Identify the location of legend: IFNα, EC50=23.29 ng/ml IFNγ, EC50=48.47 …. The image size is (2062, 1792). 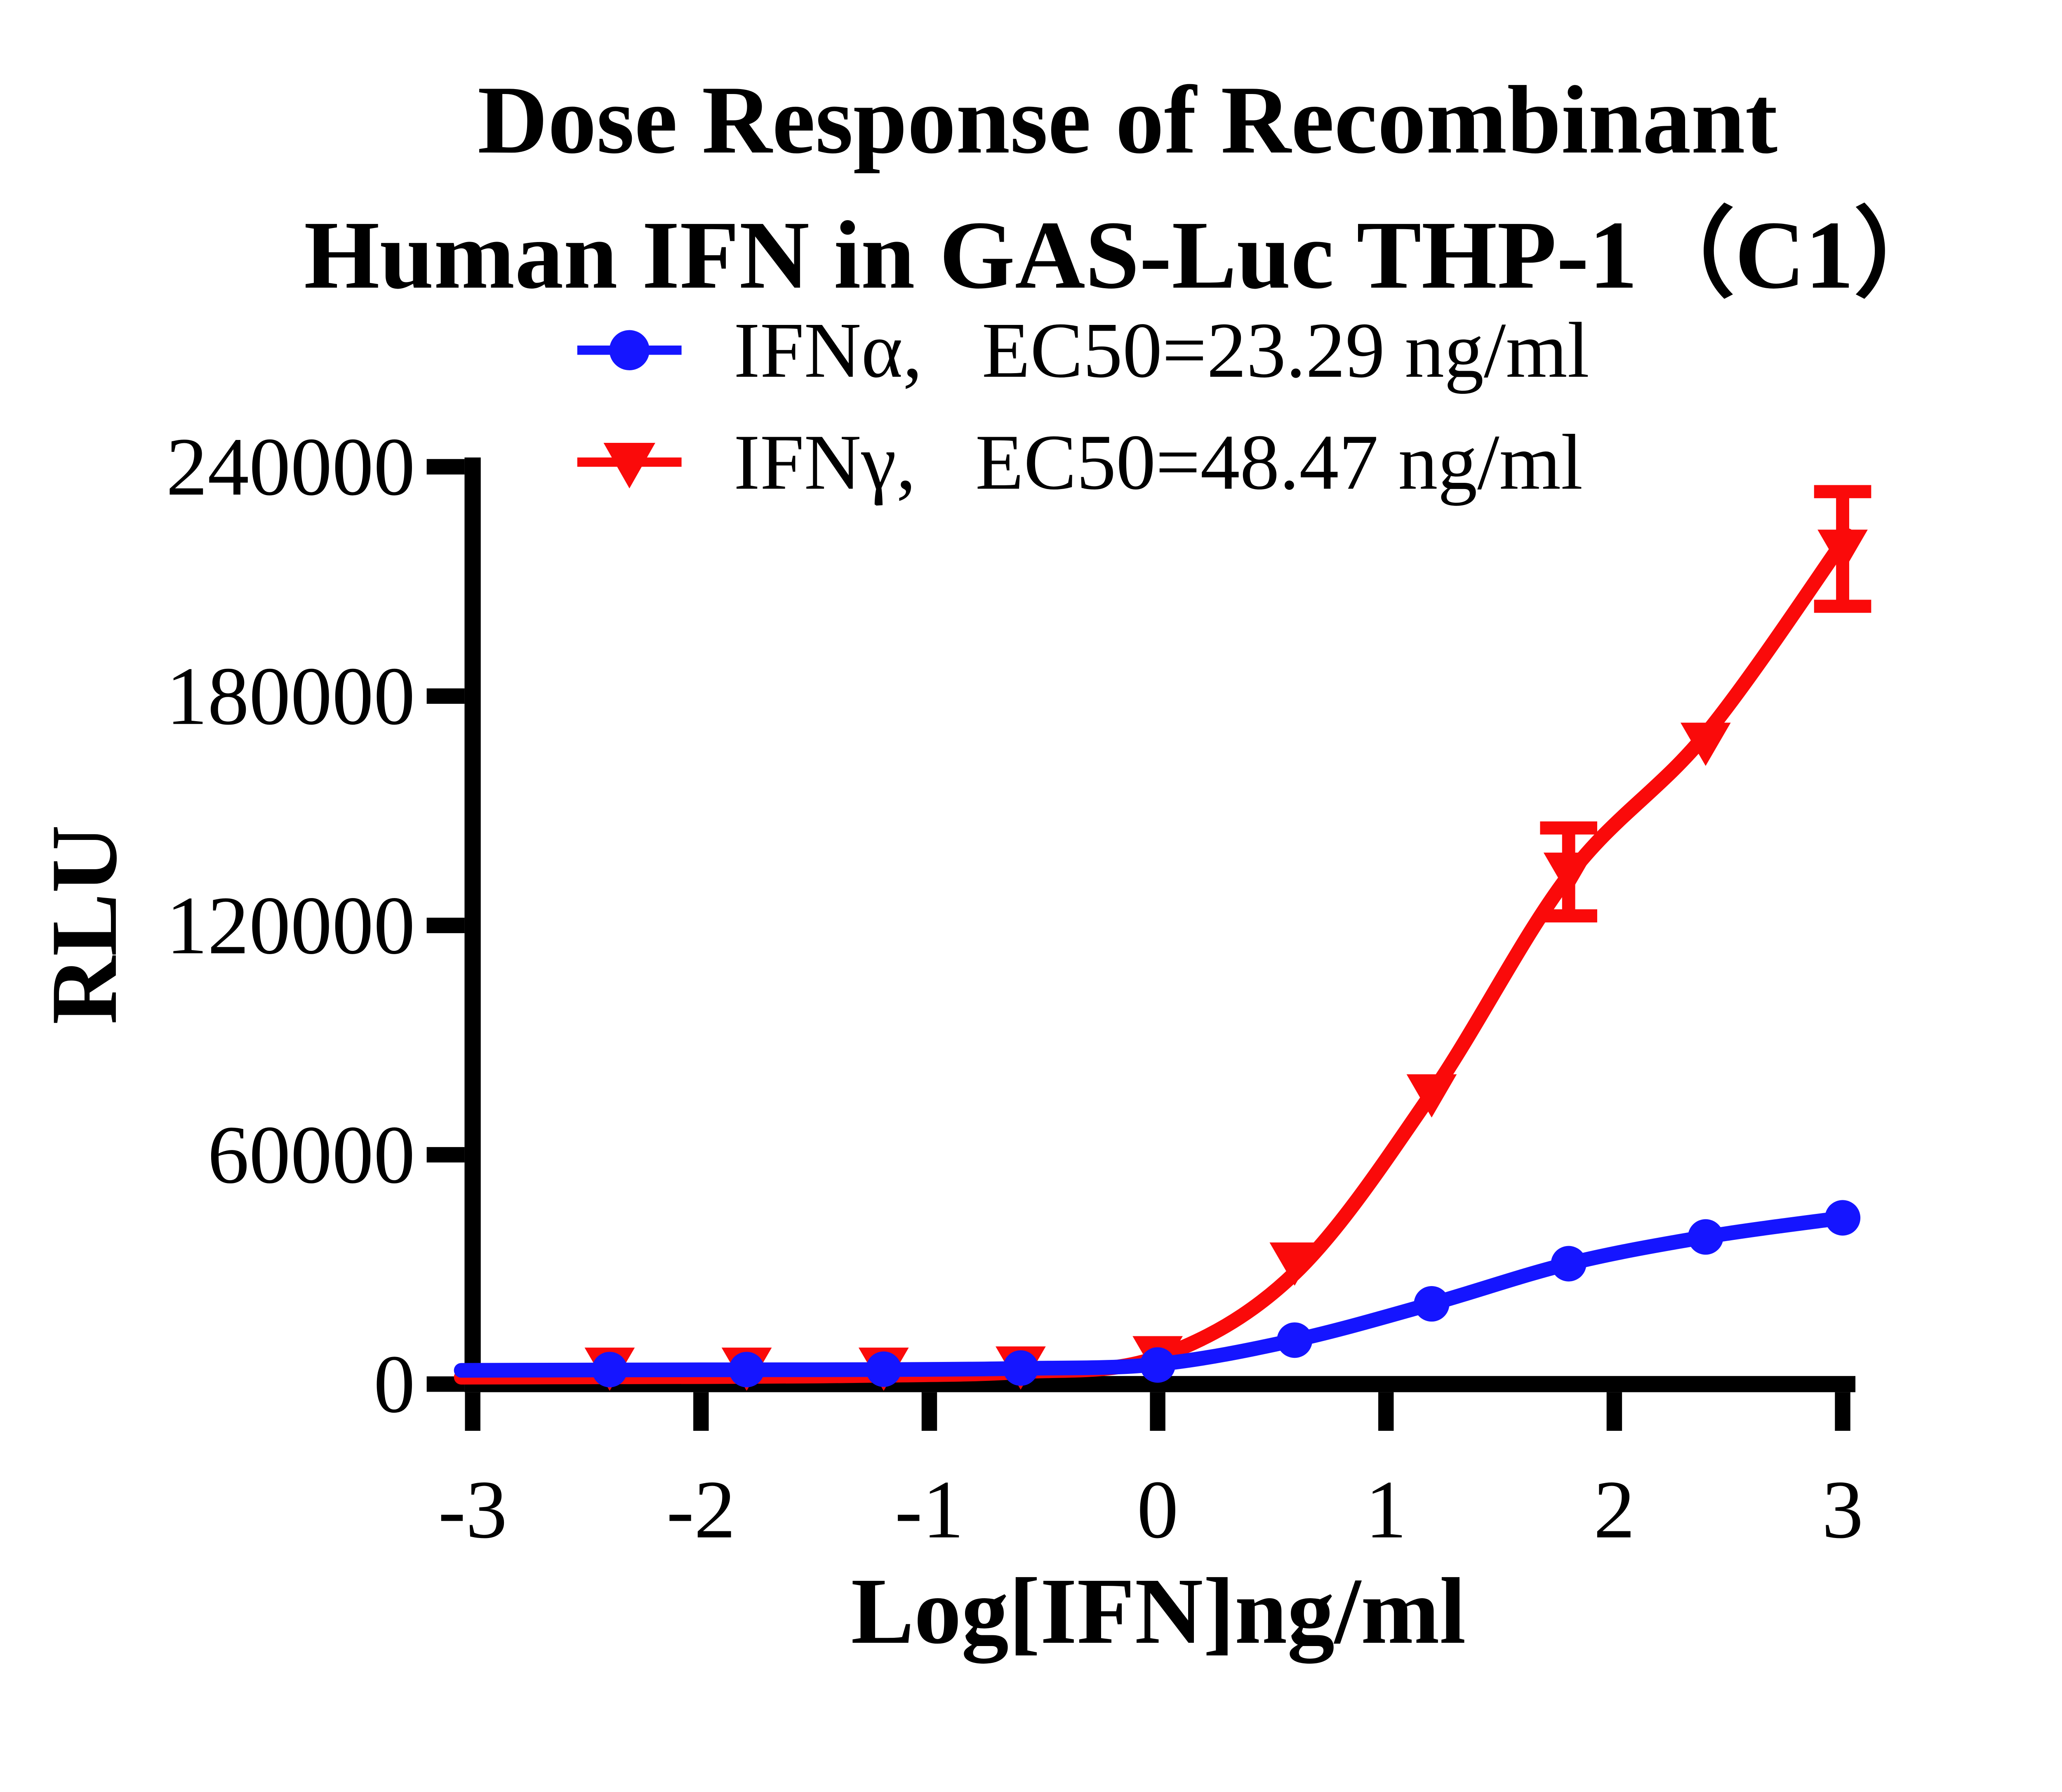
(1083, 406).